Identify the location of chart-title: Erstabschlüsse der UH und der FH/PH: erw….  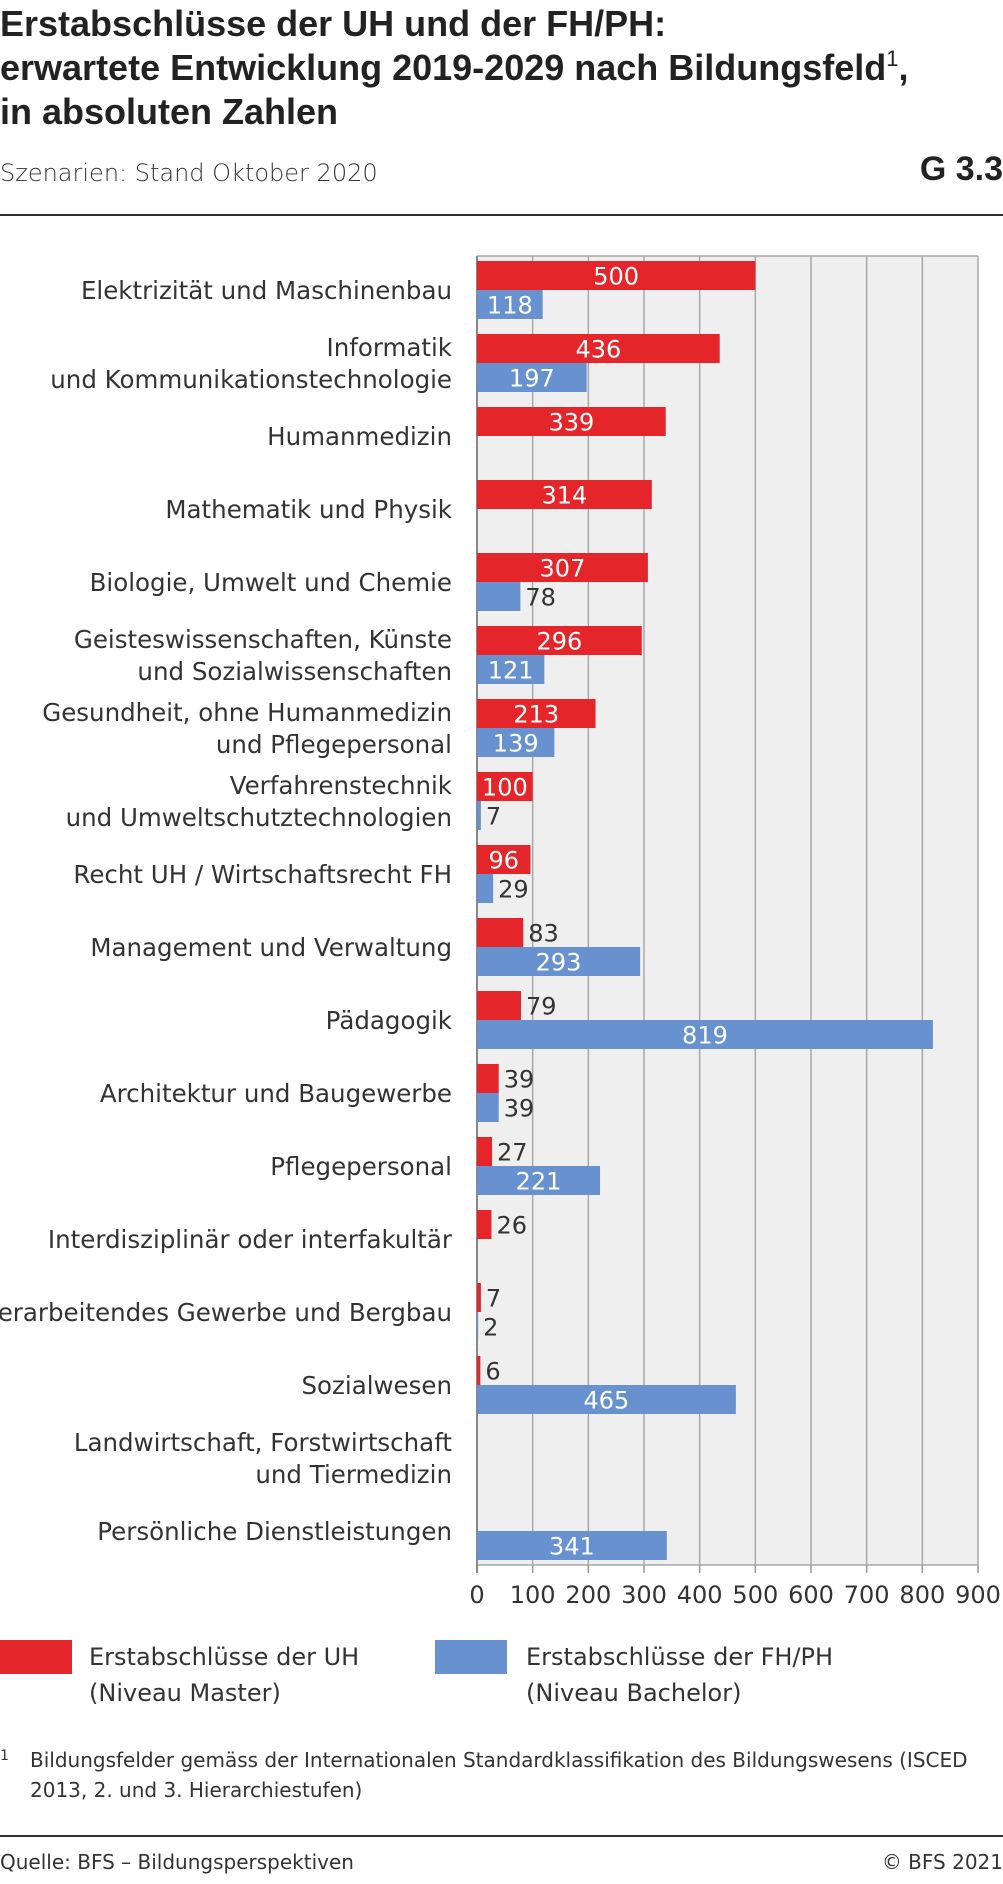
(500, 68).